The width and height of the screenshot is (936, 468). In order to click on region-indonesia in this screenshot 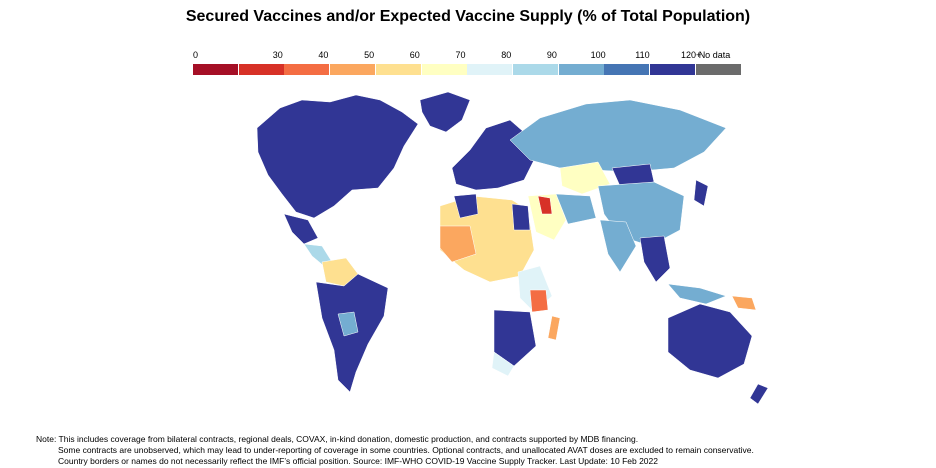, I will do `click(697, 294)`.